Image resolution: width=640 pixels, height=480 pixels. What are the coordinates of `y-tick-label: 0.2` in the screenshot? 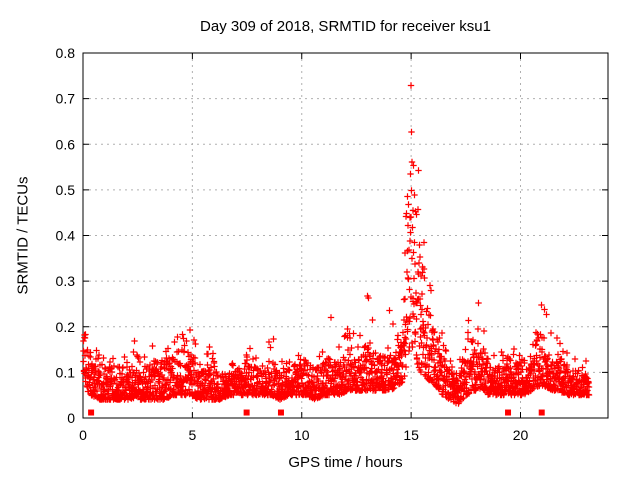 It's located at (66, 327).